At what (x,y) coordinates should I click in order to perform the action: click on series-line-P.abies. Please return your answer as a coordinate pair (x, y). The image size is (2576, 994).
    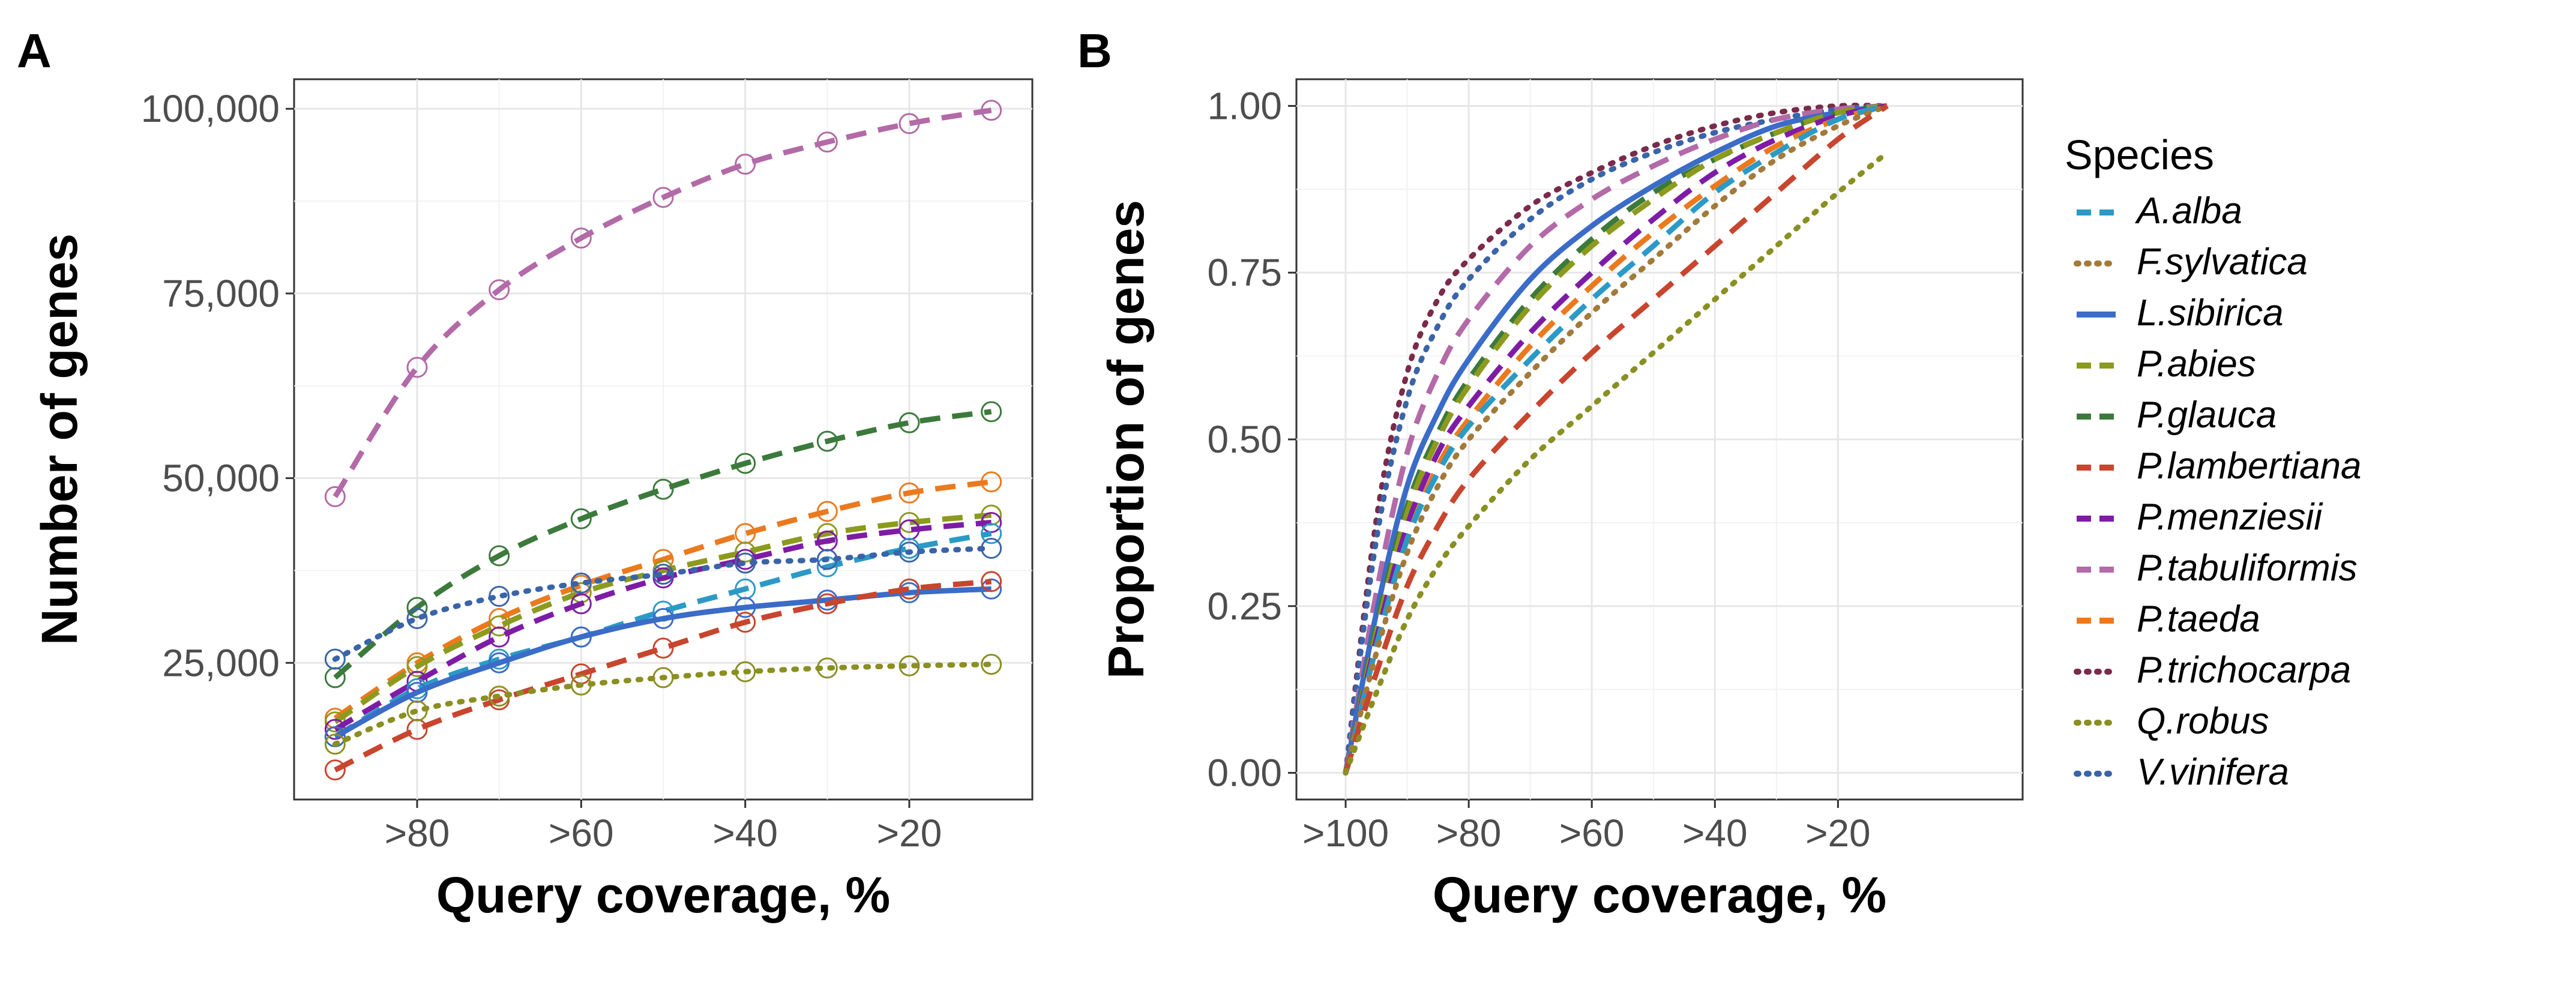
    Looking at the image, I should click on (662, 618).